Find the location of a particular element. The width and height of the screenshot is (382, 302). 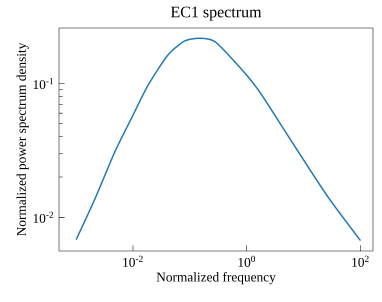

x-axis-title: Normalized frequency is located at coordinates (216, 278).